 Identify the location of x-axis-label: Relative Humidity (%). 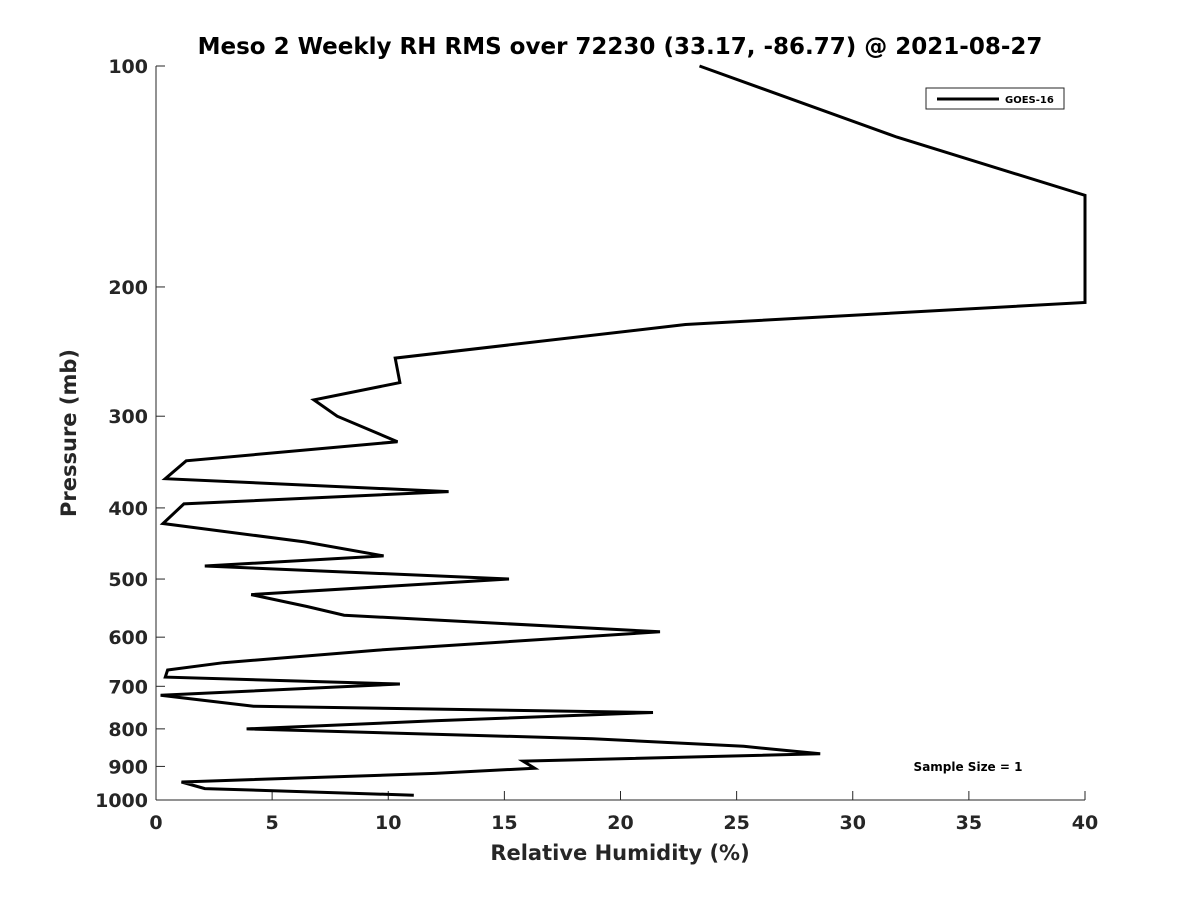
(619, 853).